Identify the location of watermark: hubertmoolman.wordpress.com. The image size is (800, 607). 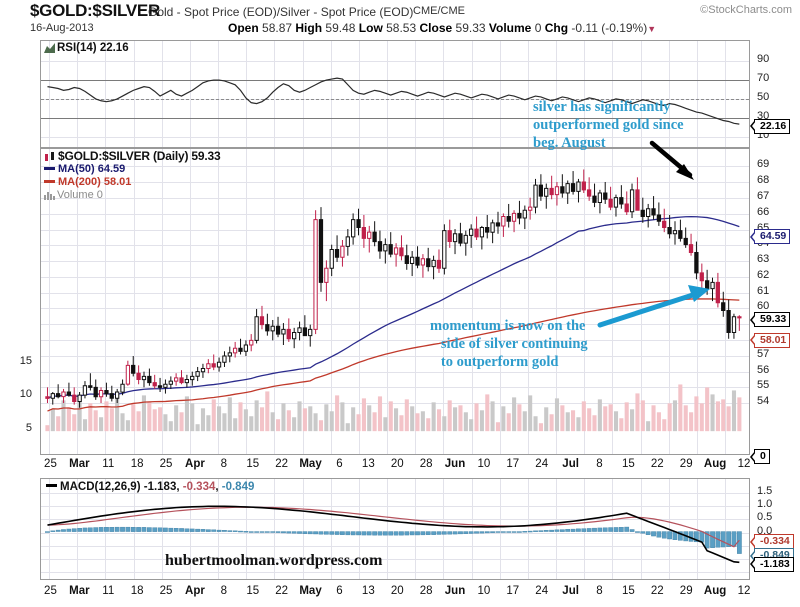
(274, 560).